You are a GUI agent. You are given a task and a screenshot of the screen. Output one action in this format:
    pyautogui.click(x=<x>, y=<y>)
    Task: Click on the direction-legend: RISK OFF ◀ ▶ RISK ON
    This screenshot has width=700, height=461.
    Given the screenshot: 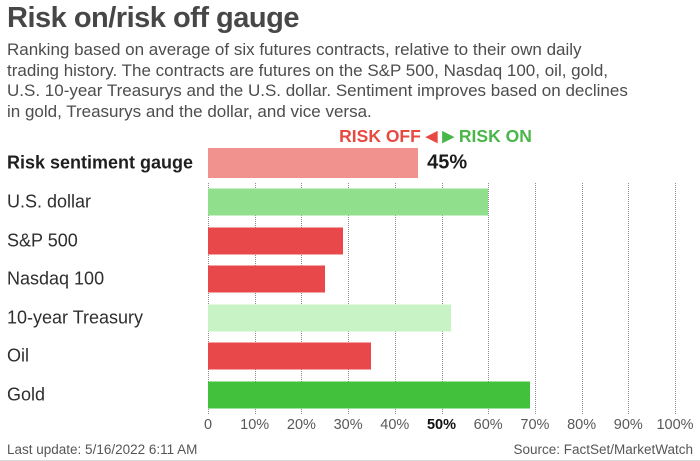 What is the action you would take?
    pyautogui.click(x=435, y=136)
    